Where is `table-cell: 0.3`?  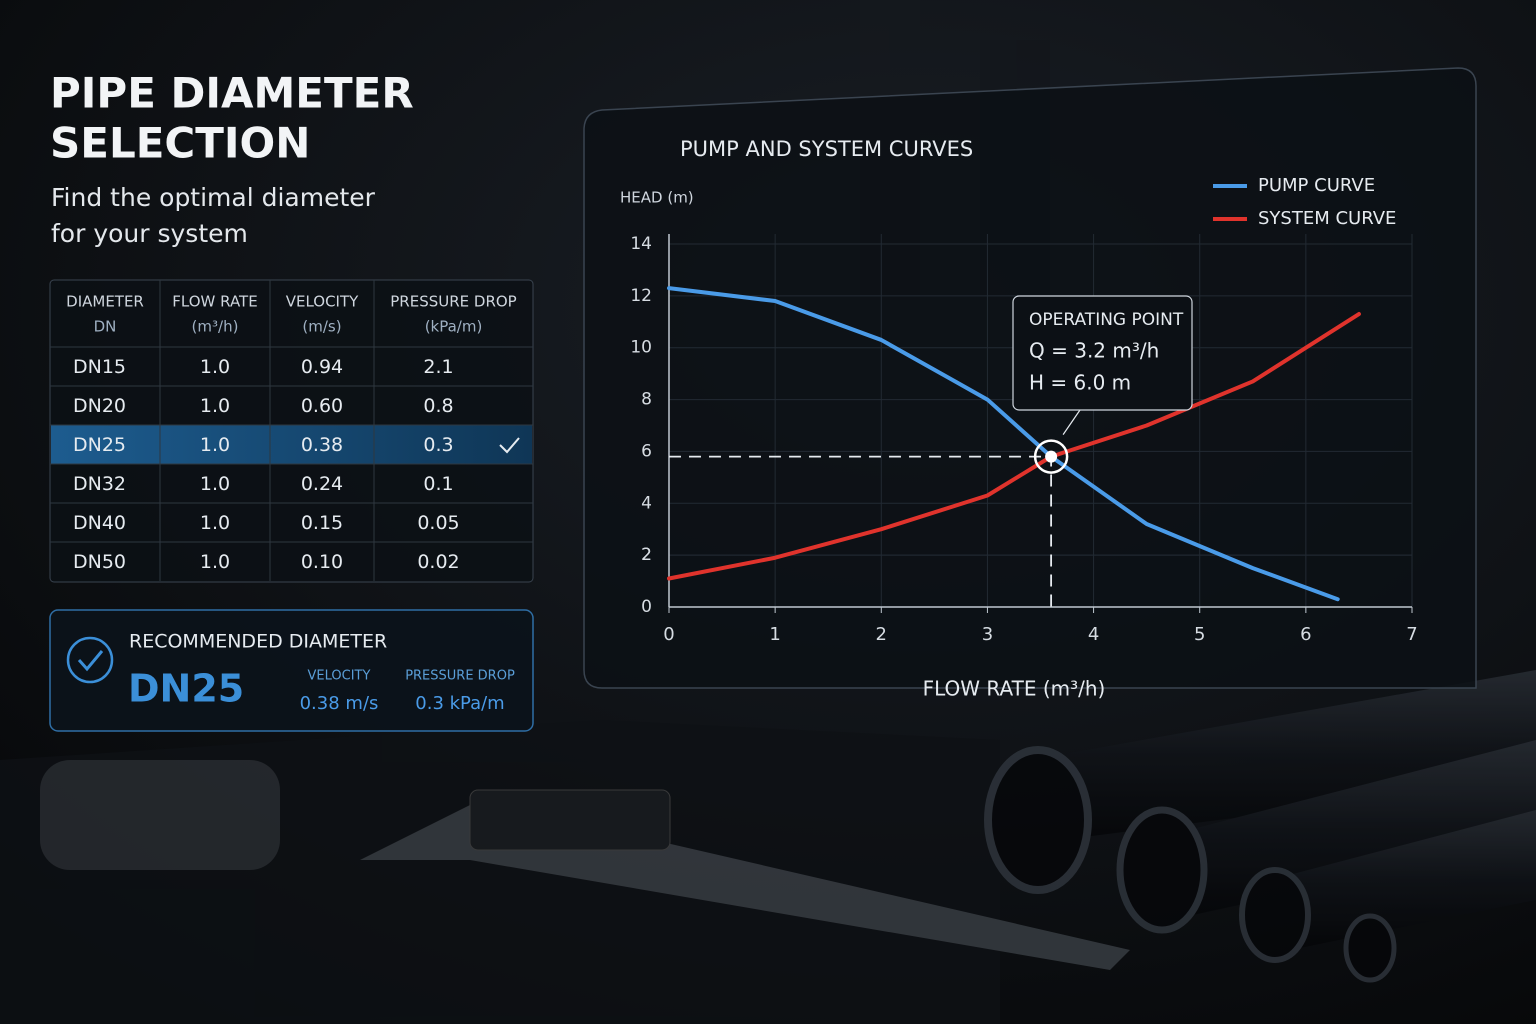
table-cell: 0.3 is located at coordinates (438, 445).